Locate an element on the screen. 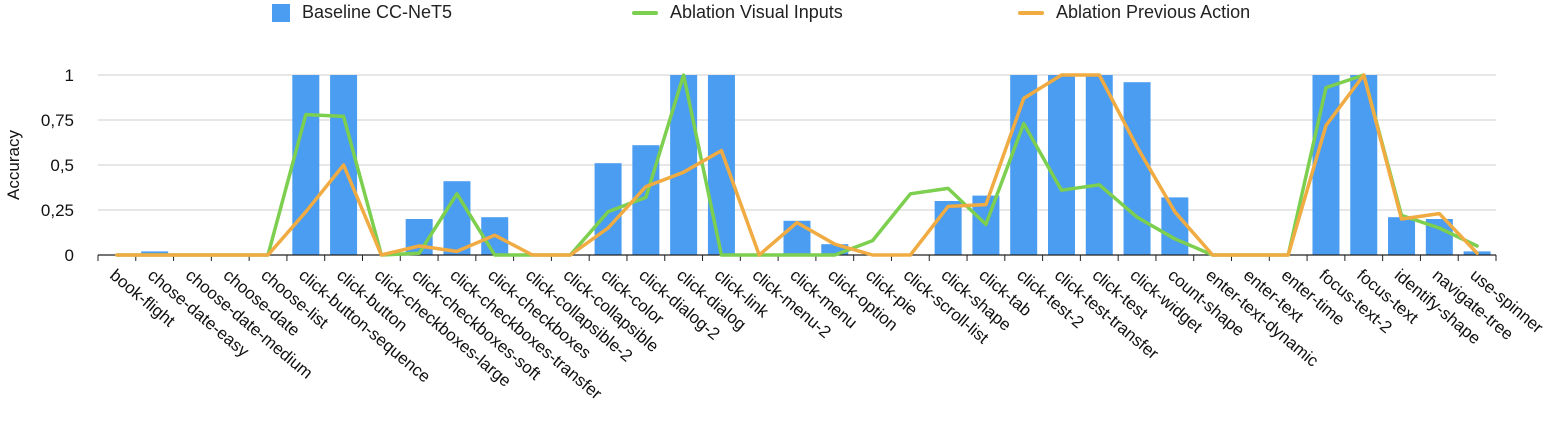 The width and height of the screenshot is (1562, 446). y-tick-label: 1 is located at coordinates (69, 75).